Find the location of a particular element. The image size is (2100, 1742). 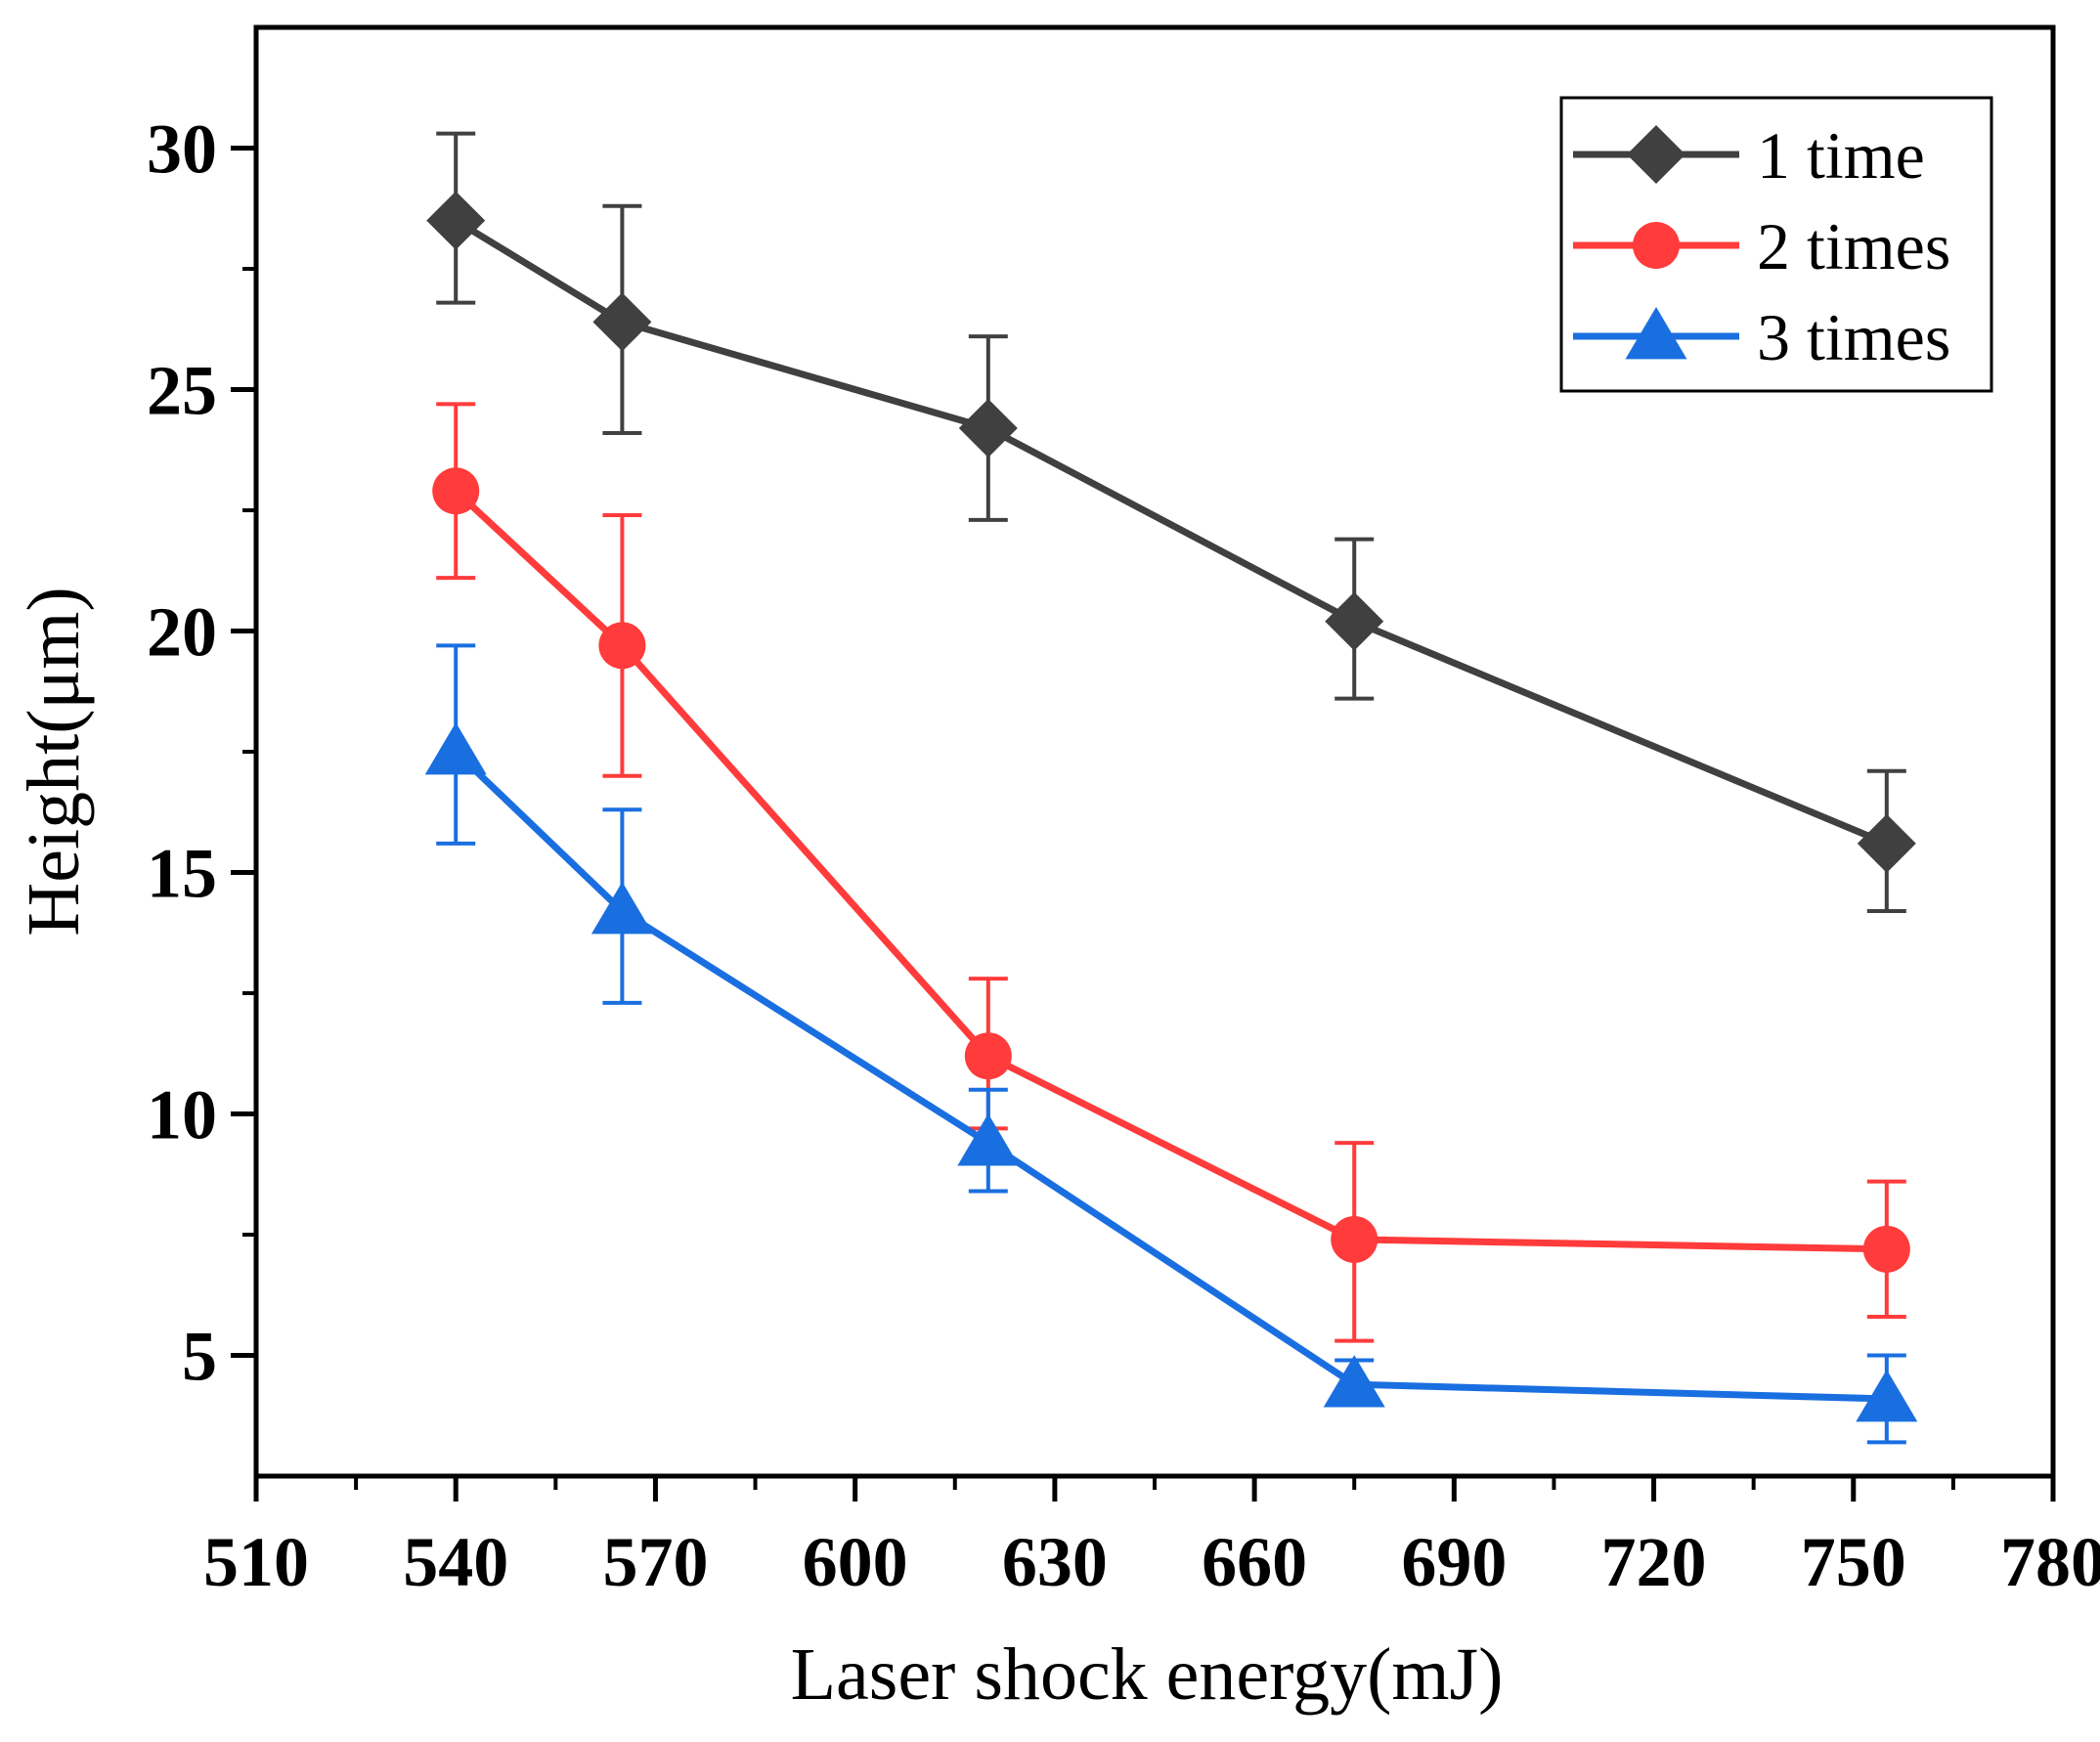

legend: 1 time 2 times 3 times is located at coordinates (1776, 244).